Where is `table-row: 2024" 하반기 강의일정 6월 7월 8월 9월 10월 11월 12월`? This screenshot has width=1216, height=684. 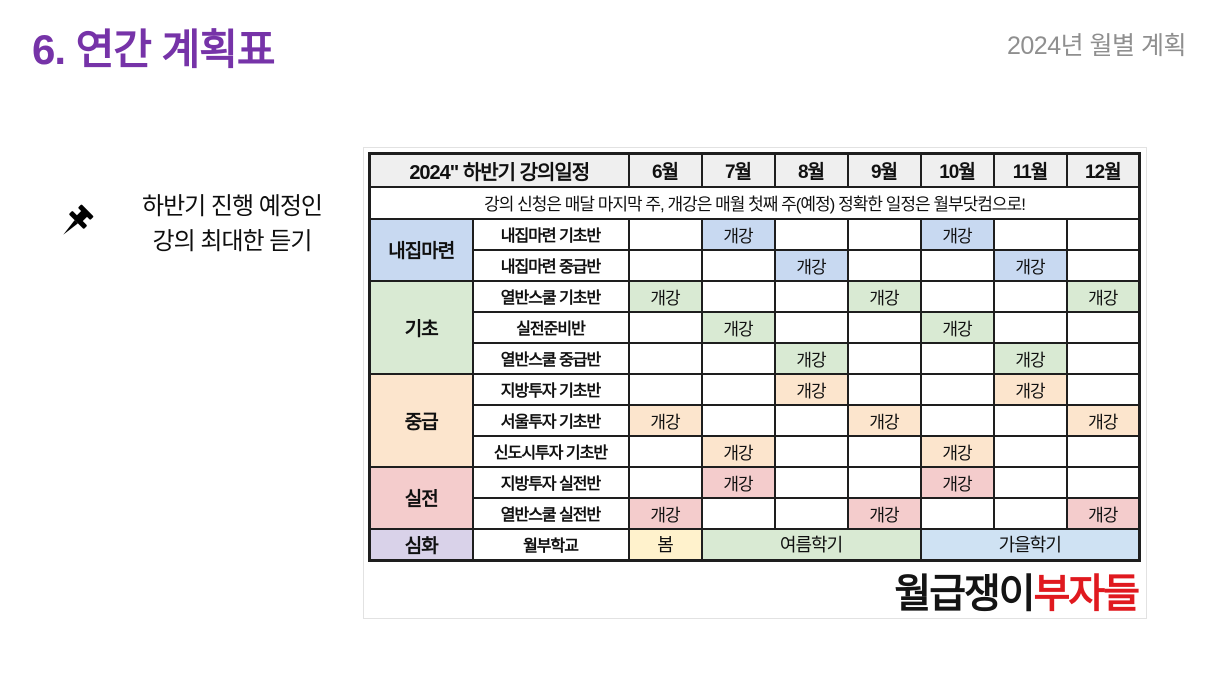
table-row: 2024" 하반기 강의일정 6월 7월 8월 9월 10월 11월 12월 is located at coordinates (754, 170).